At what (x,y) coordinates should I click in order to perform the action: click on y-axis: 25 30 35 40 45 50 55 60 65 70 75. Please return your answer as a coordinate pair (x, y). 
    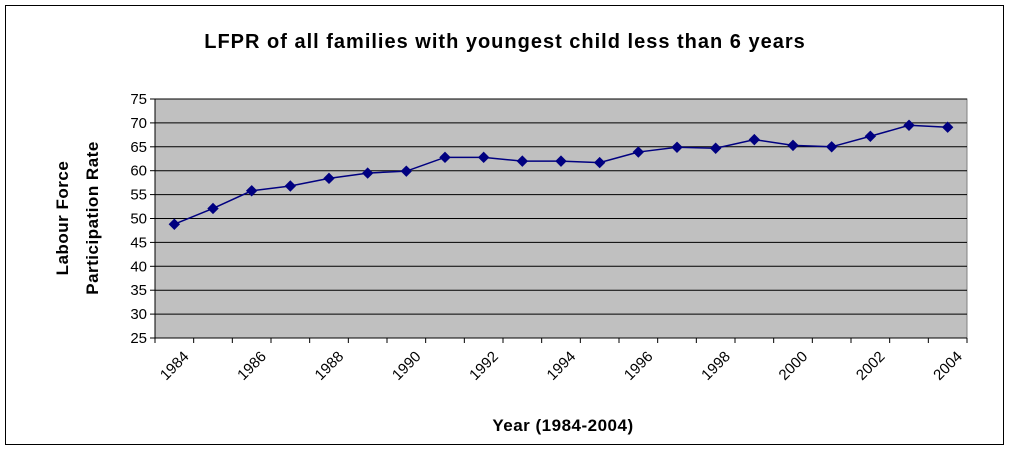
    Looking at the image, I should click on (143, 219).